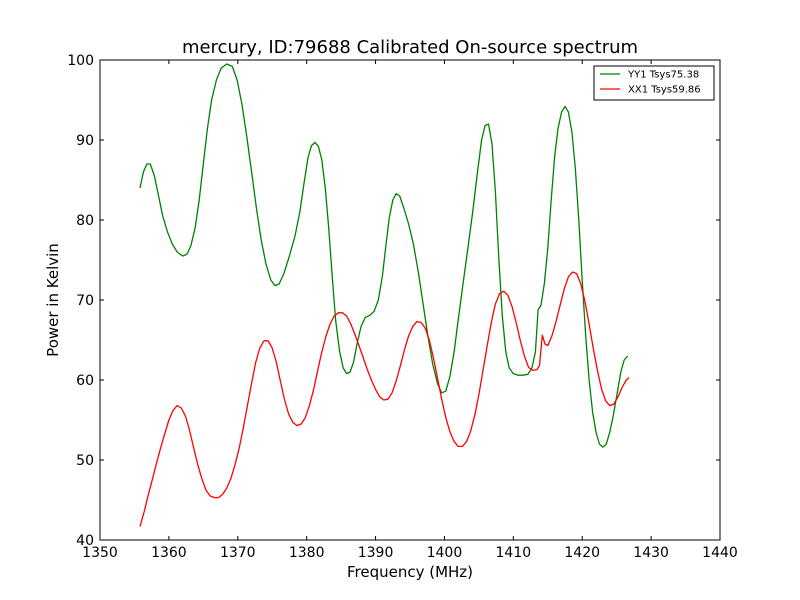  I want to click on legend: YY1 Tsys75.38 XX1 Tsys59.86, so click(654, 83).